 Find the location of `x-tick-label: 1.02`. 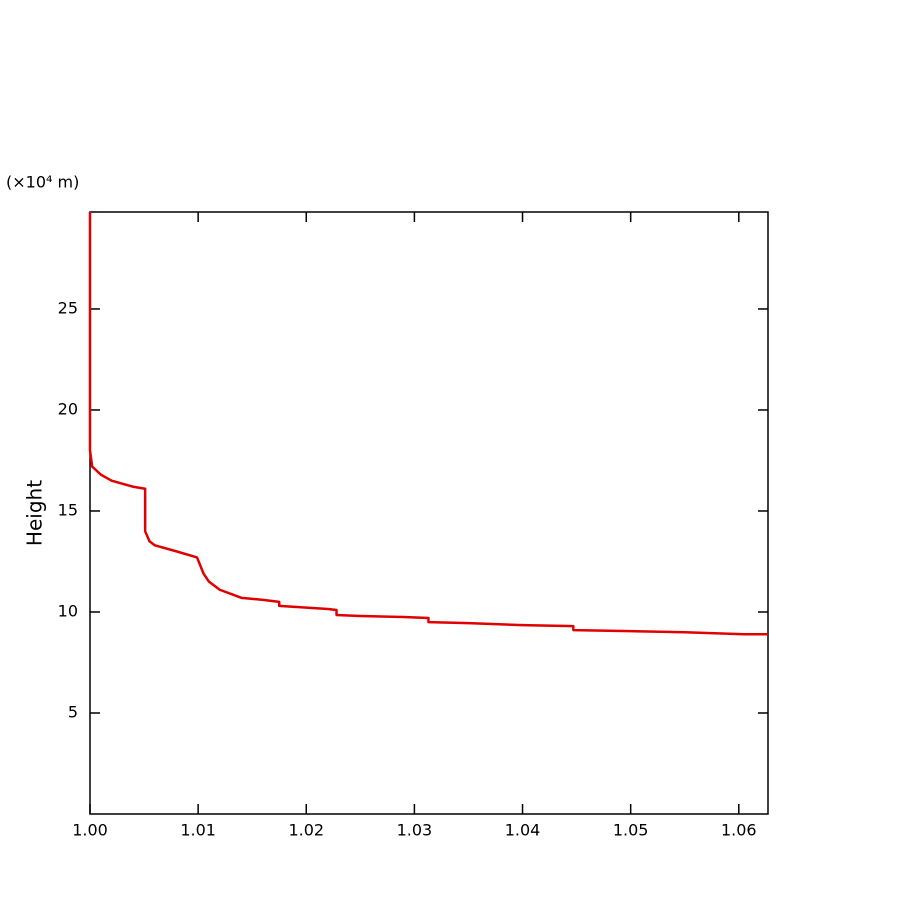

x-tick-label: 1.02 is located at coordinates (306, 830).